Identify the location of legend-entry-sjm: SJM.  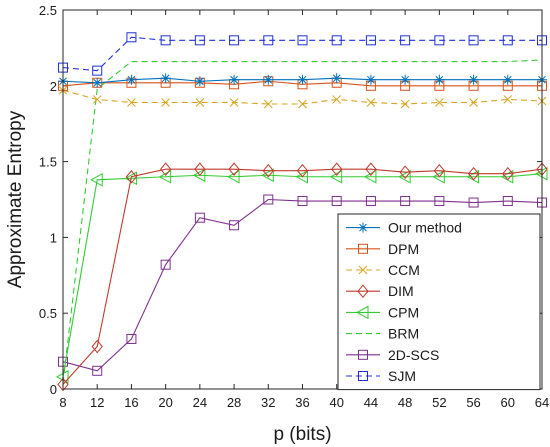
(381, 376).